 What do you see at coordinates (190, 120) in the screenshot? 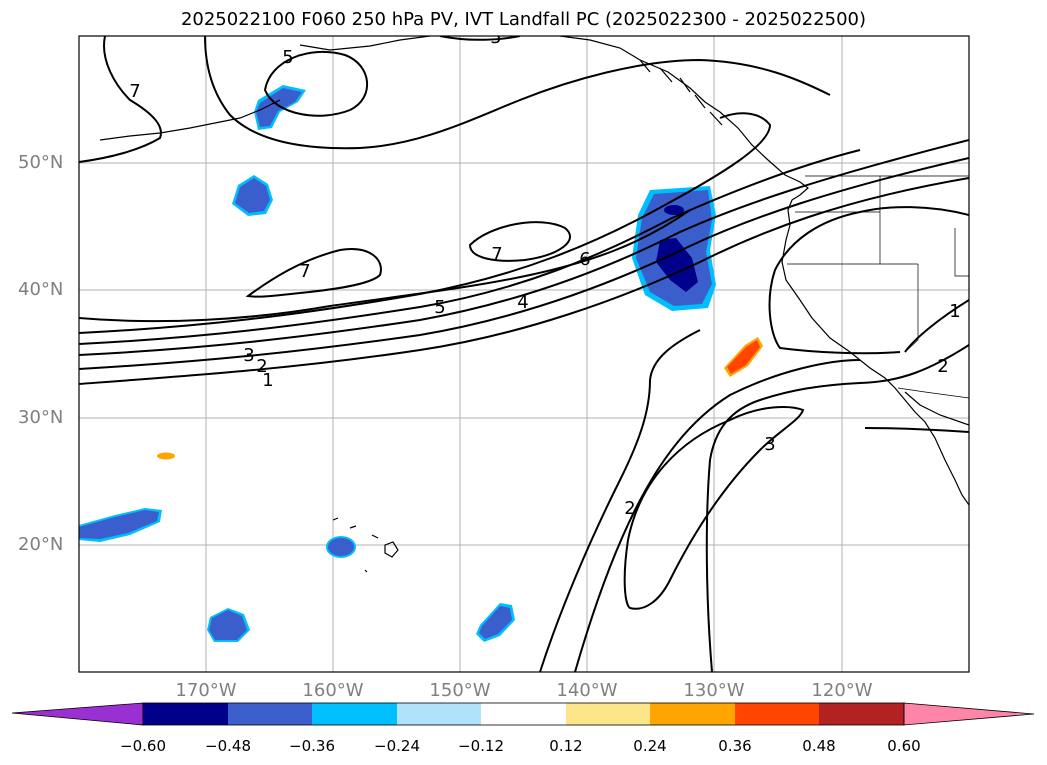
I see `aleutian-islands` at bounding box center [190, 120].